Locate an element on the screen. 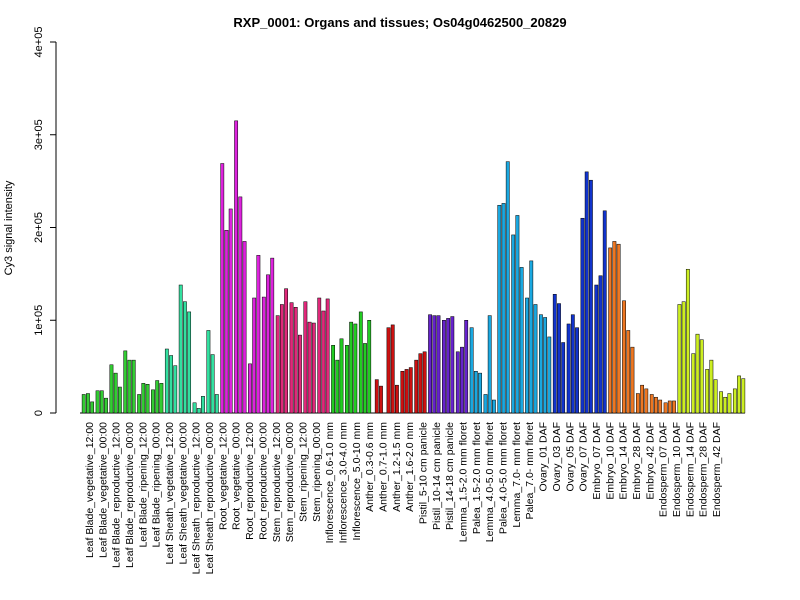 The height and width of the screenshot is (600, 800). x-tick-label: Endosperm_28 DAF is located at coordinates (704, 469).